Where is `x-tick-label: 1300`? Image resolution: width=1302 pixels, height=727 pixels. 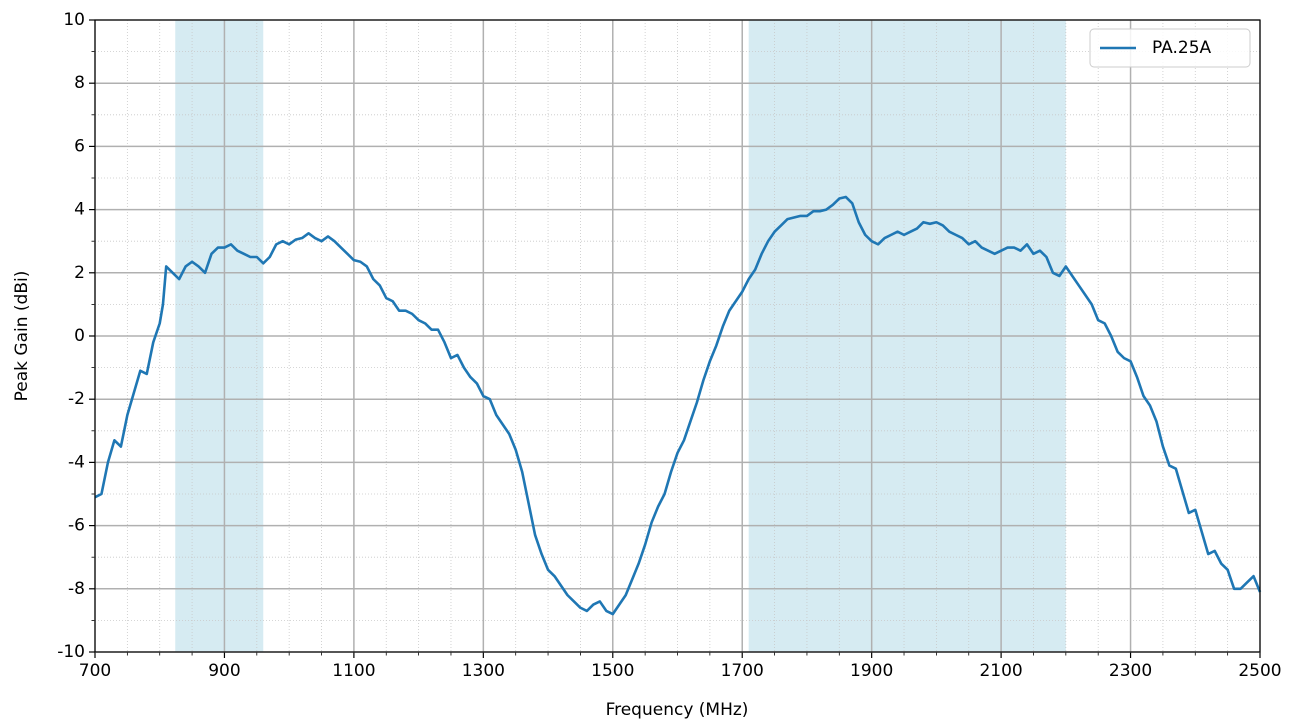 x-tick-label: 1300 is located at coordinates (483, 671).